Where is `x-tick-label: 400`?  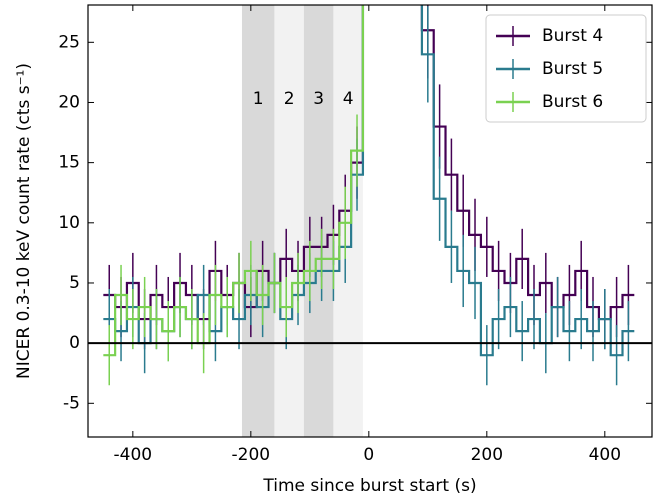
x-tick-label: 400 is located at coordinates (605, 455).